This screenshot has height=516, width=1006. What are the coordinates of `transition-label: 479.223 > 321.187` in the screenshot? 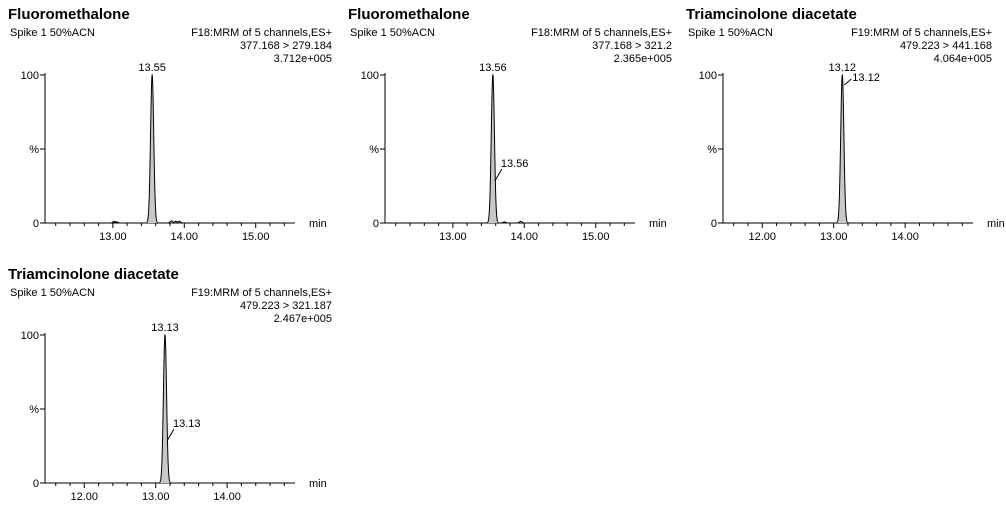 It's located at (285, 306).